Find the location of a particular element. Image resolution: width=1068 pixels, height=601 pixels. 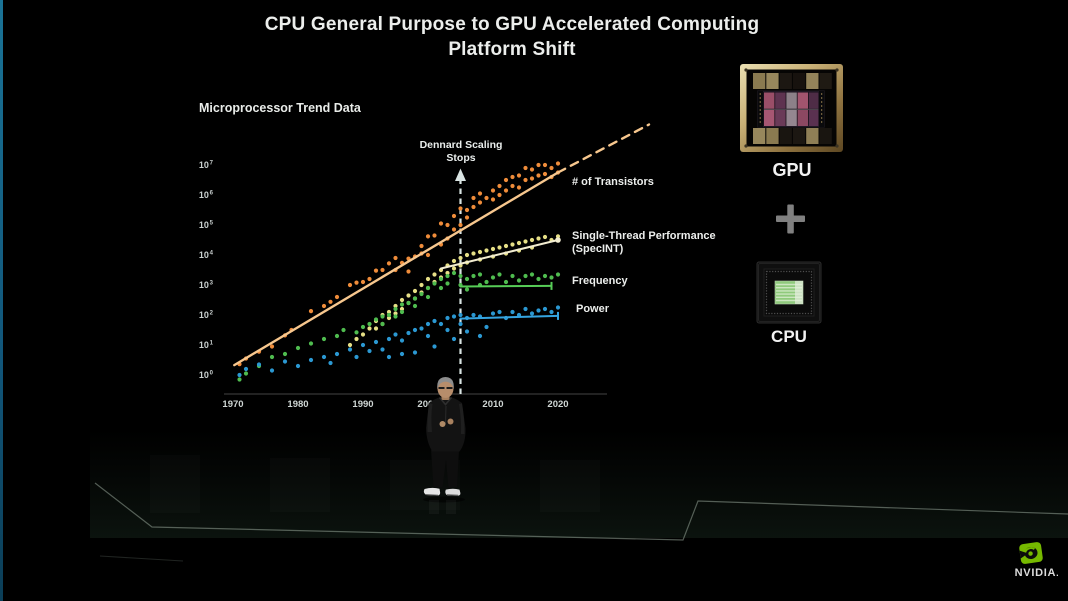

gpu-die is located at coordinates (791, 109).